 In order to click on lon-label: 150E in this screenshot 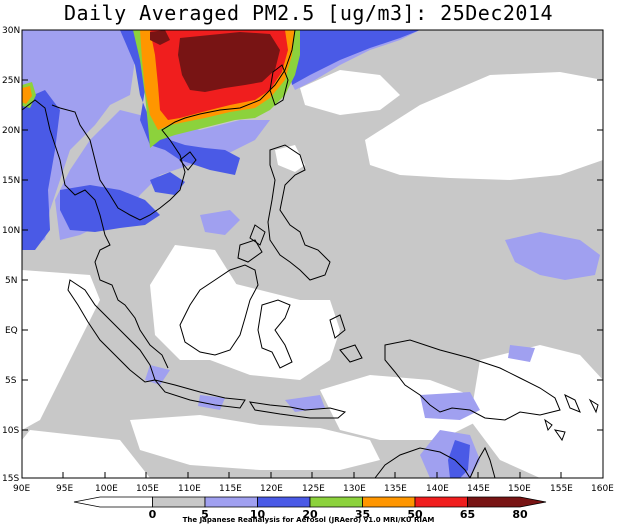, I will do `click(519, 489)`.